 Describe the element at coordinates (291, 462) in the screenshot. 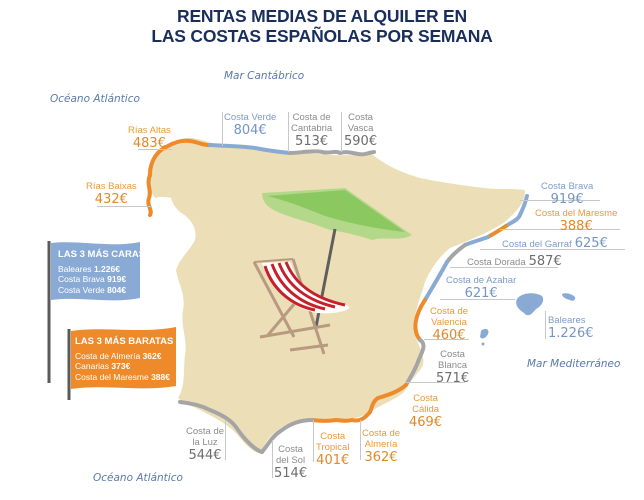

I see `label-costa-del-sol: Costa del Sol 514€` at that location.